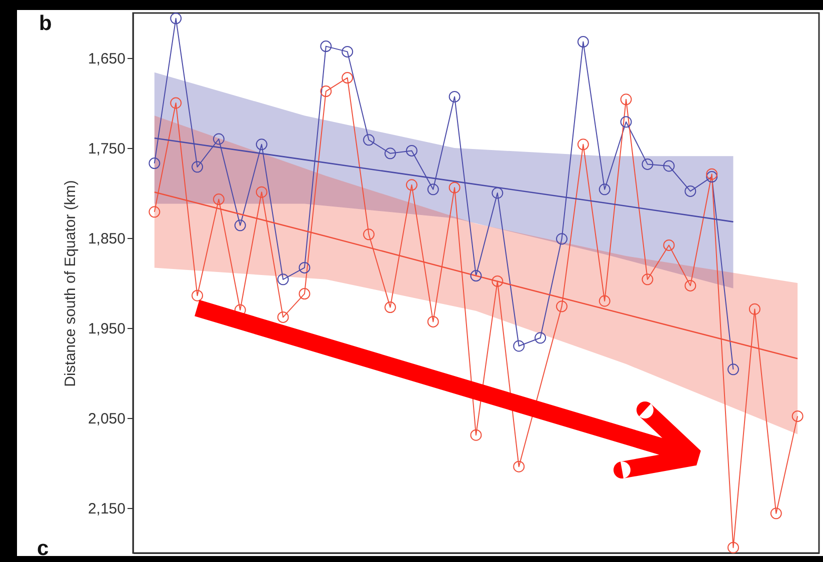  What do you see at coordinates (107, 419) in the screenshot?
I see `y-tick-label: 2,050` at bounding box center [107, 419].